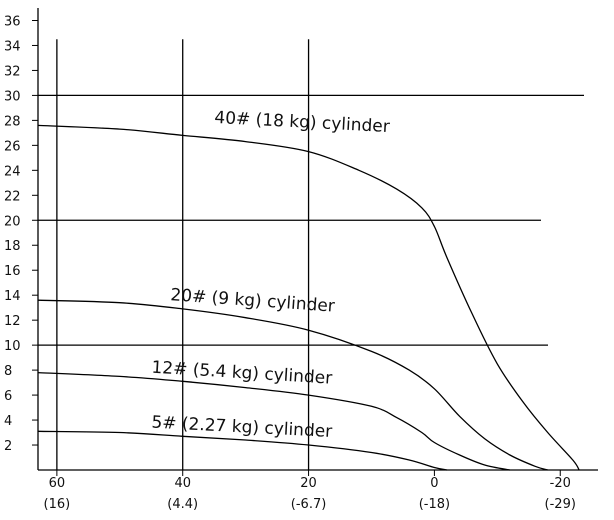 The image size is (614, 520). What do you see at coordinates (57, 483) in the screenshot?
I see `x-tick-label: 60` at bounding box center [57, 483].